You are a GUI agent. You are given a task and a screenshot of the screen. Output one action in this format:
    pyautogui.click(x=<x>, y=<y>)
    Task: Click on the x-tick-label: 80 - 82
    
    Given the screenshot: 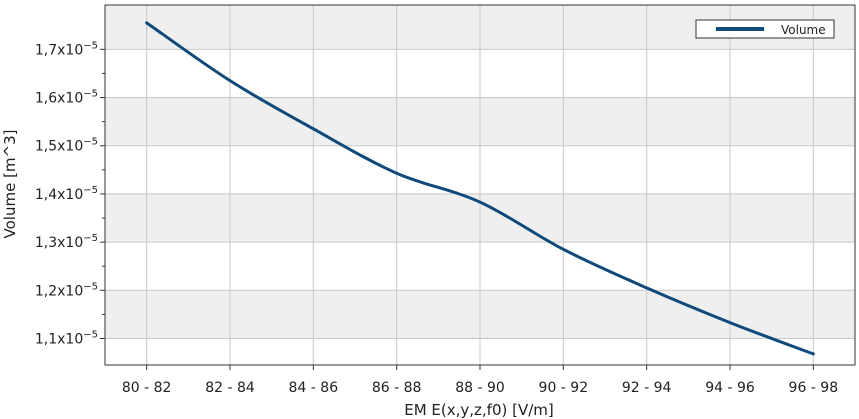 What is the action you would take?
    pyautogui.click(x=147, y=388)
    